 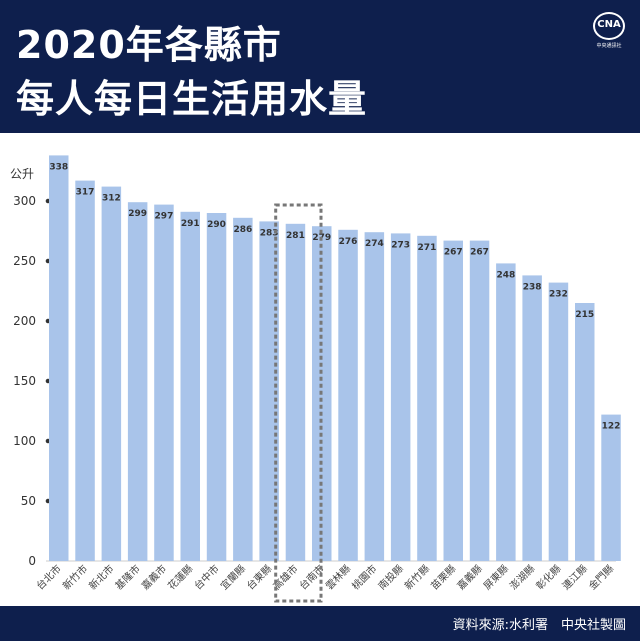 What do you see at coordinates (137, 214) in the screenshot?
I see `bar-value-label: 299` at bounding box center [137, 214].